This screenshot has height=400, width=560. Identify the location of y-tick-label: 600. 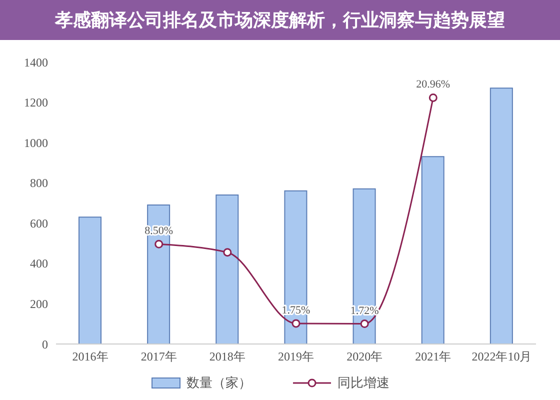
(39, 223).